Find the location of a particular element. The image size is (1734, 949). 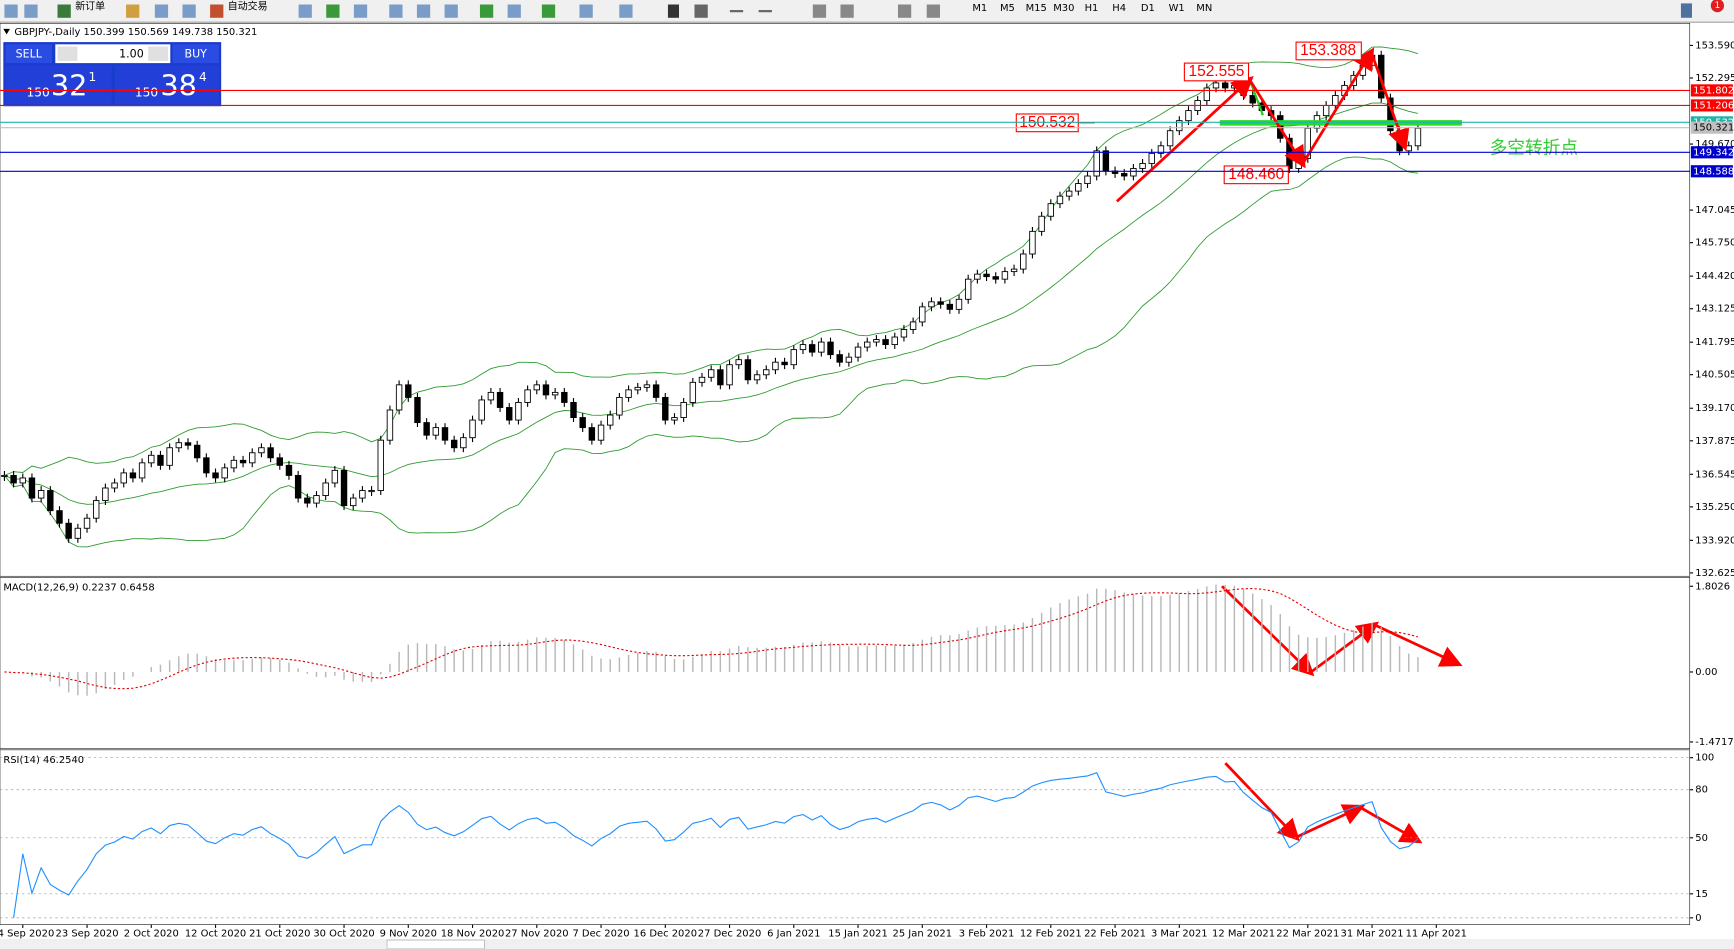

buy-label: BUY is located at coordinates (196, 53).